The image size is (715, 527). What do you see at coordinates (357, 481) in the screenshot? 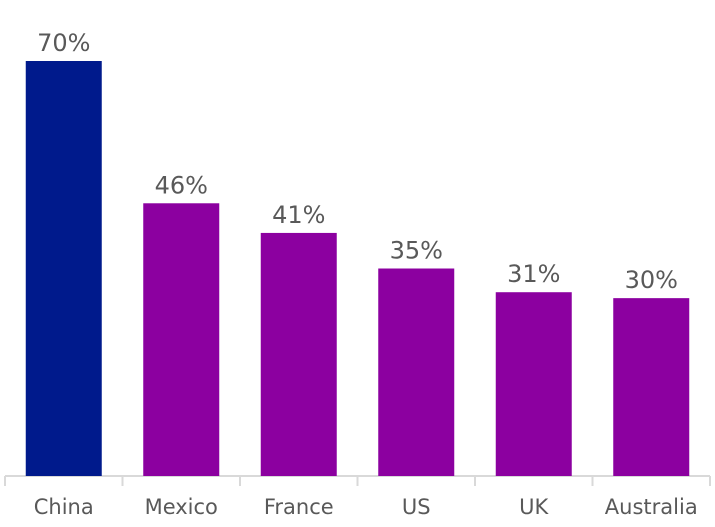
I see `x-axis-ticks` at bounding box center [357, 481].